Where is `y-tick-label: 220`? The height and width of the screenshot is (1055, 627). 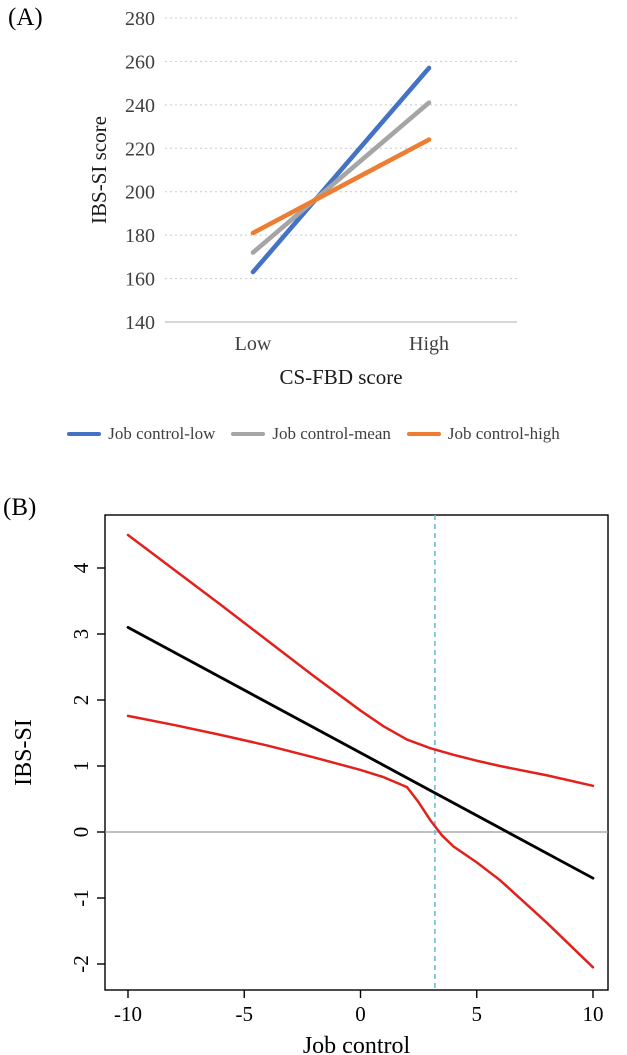
y-tick-label: 220 is located at coordinates (140, 149).